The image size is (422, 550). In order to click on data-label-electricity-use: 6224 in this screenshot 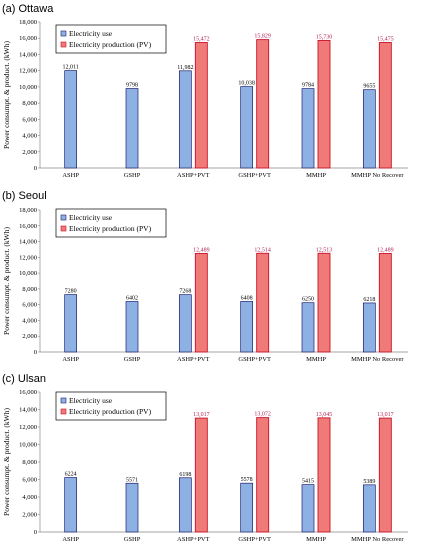, I will do `click(71, 475)`.